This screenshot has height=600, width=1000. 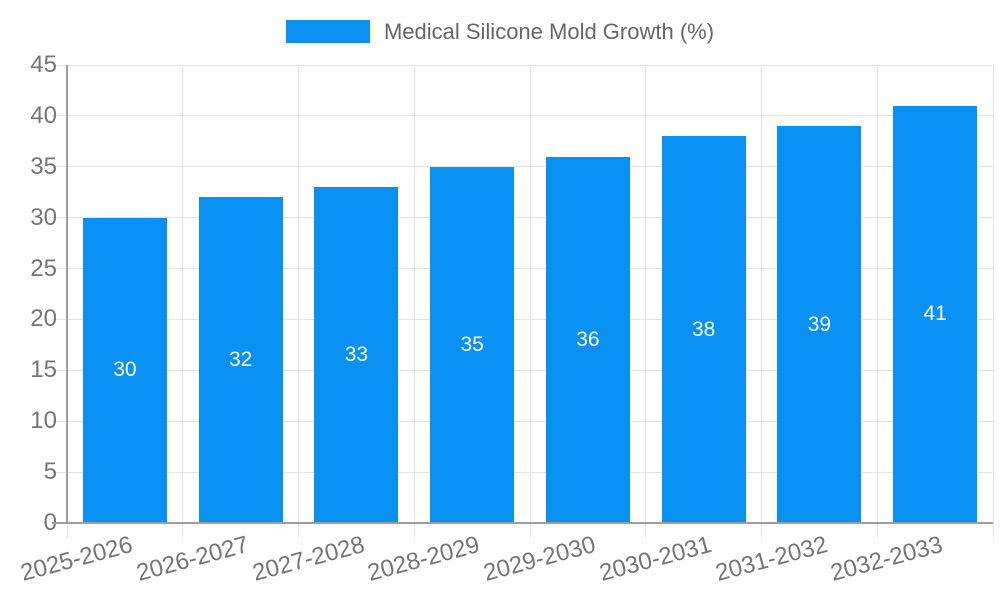 What do you see at coordinates (43, 370) in the screenshot?
I see `y-axis-tick-label: 15` at bounding box center [43, 370].